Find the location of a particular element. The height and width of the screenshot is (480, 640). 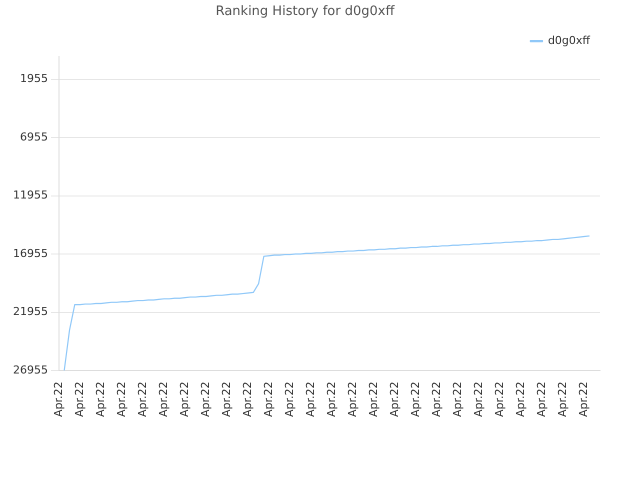

y-tick-label: 6955 is located at coordinates (34, 137).